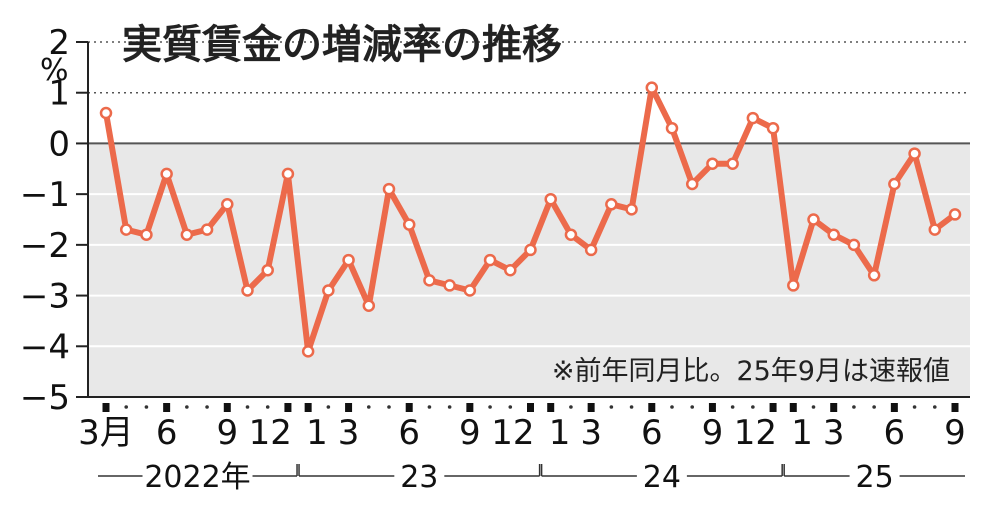 The width and height of the screenshot is (1000, 507). I want to click on y-tick-label: 2, so click(59, 43).